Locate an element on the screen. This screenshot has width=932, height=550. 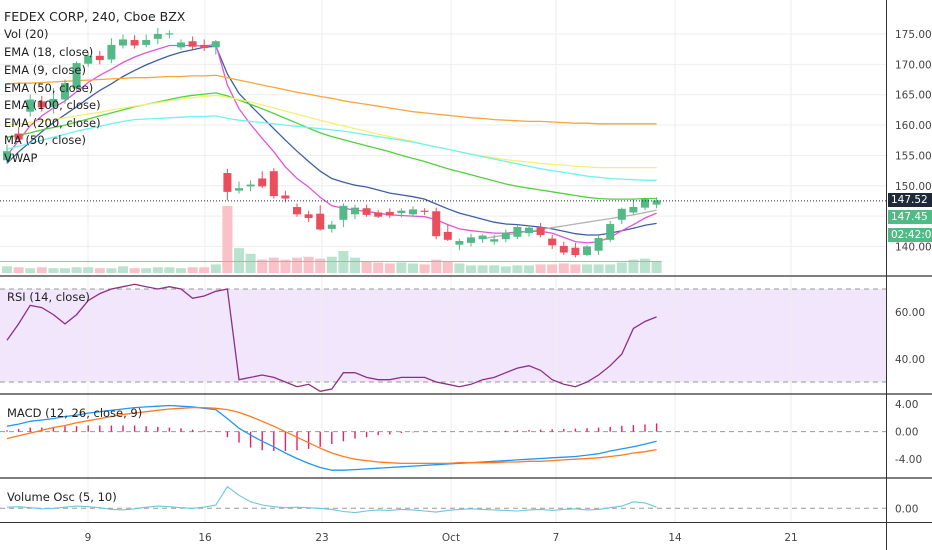
bid-price-badge: 147.45 is located at coordinates (910, 217).